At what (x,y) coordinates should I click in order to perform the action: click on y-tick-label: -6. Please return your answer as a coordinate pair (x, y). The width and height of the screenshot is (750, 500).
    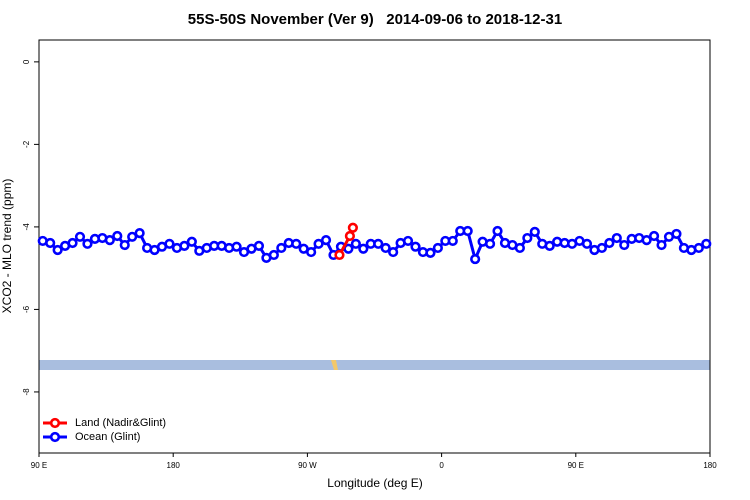
    Looking at the image, I should click on (26, 309).